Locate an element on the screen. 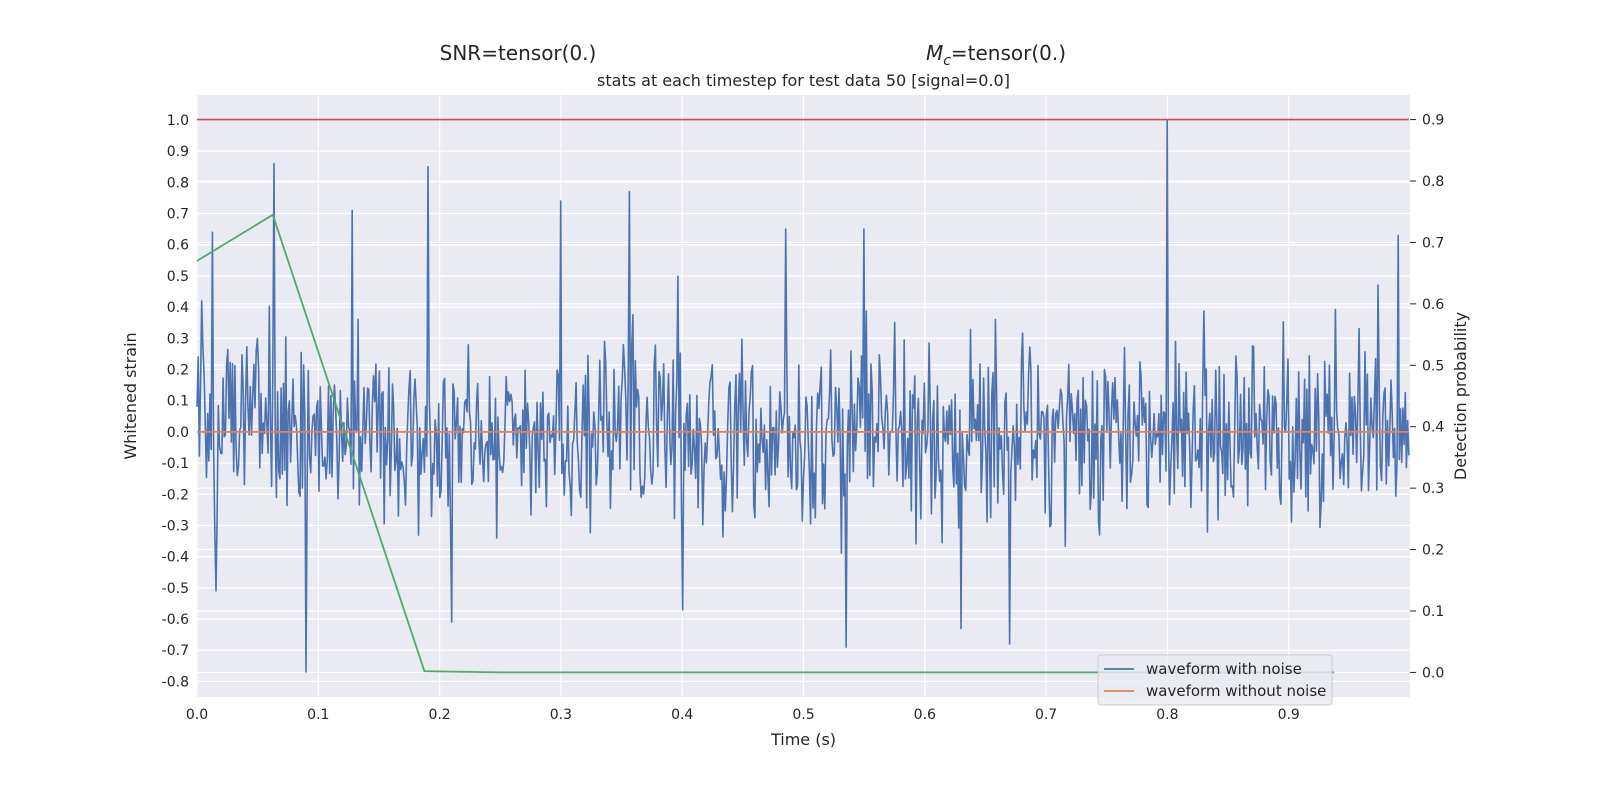 The image size is (1600, 800). y-tick-label: 0.4 is located at coordinates (178, 308).